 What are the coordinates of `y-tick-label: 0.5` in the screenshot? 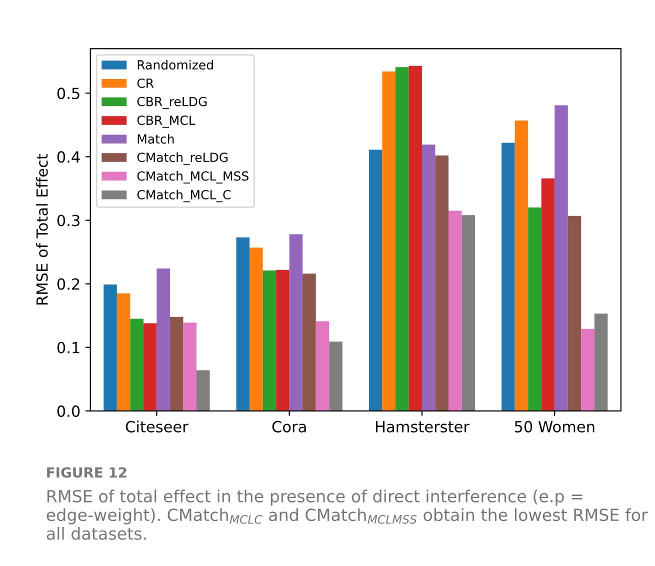 It's located at (68, 94).